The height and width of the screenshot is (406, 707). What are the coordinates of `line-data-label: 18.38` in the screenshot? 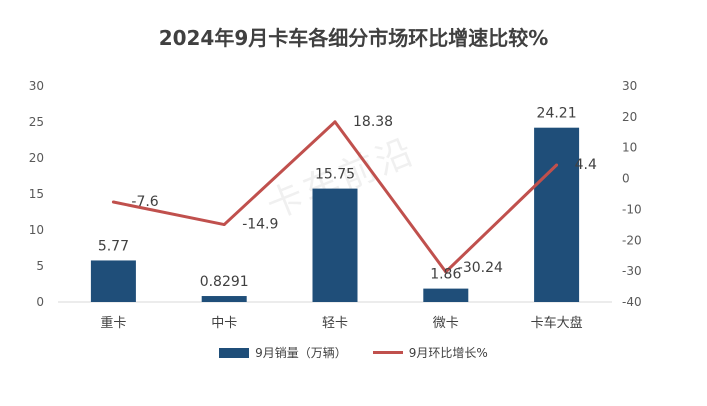 It's located at (373, 122).